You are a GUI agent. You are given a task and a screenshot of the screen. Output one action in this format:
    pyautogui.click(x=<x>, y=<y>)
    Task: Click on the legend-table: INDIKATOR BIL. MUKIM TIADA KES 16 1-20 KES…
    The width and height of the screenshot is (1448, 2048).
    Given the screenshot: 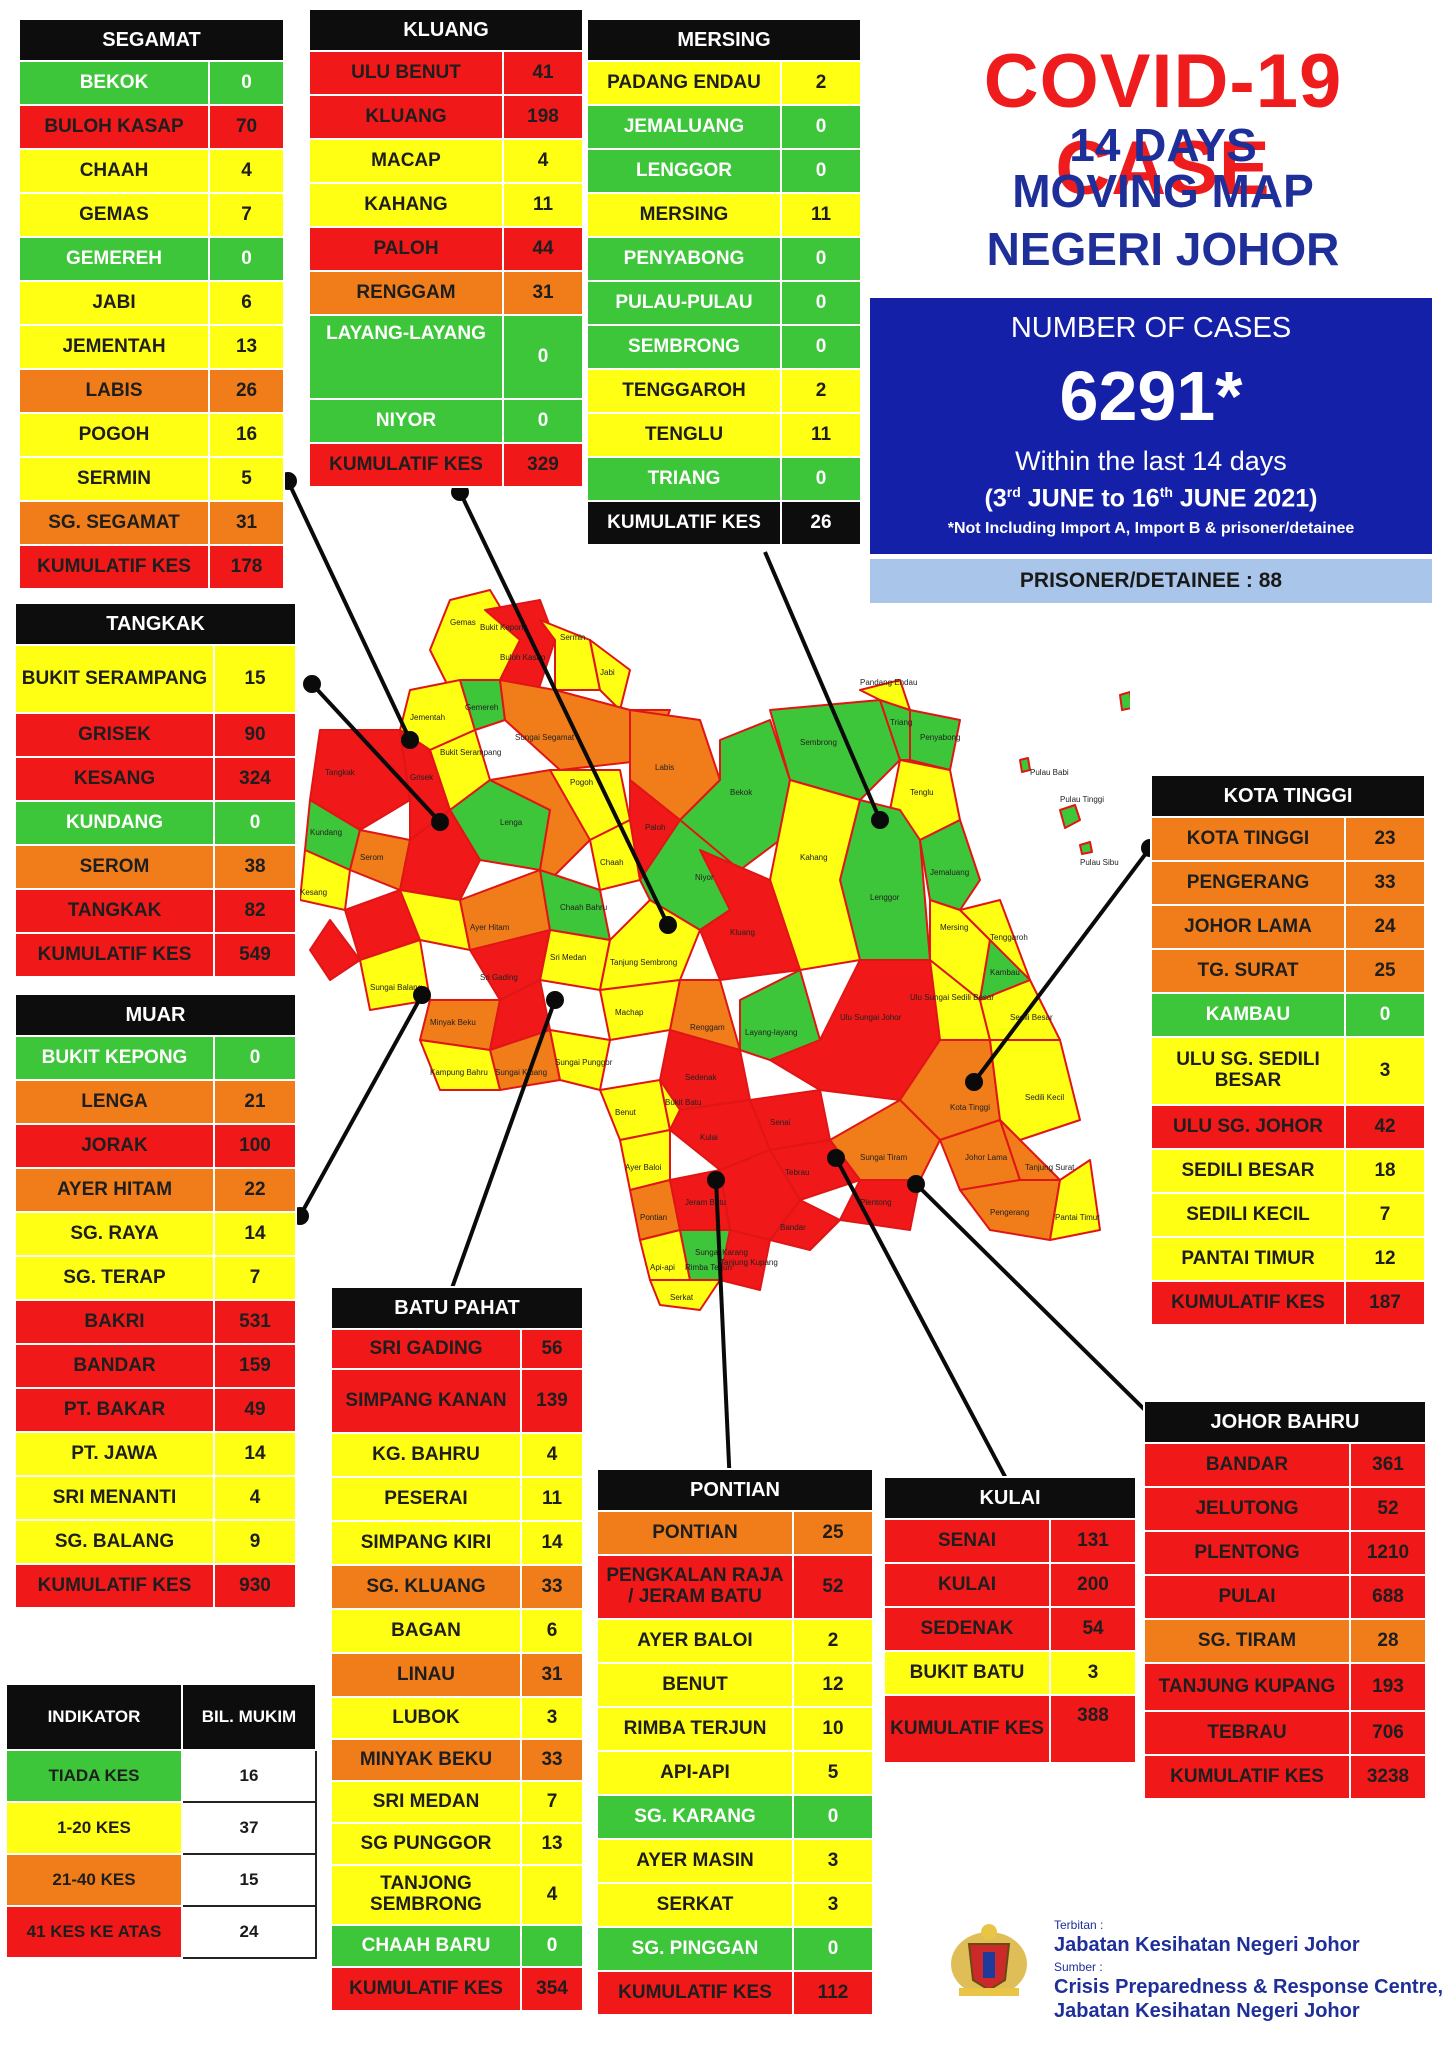 What is the action you would take?
    pyautogui.click(x=161, y=1821)
    